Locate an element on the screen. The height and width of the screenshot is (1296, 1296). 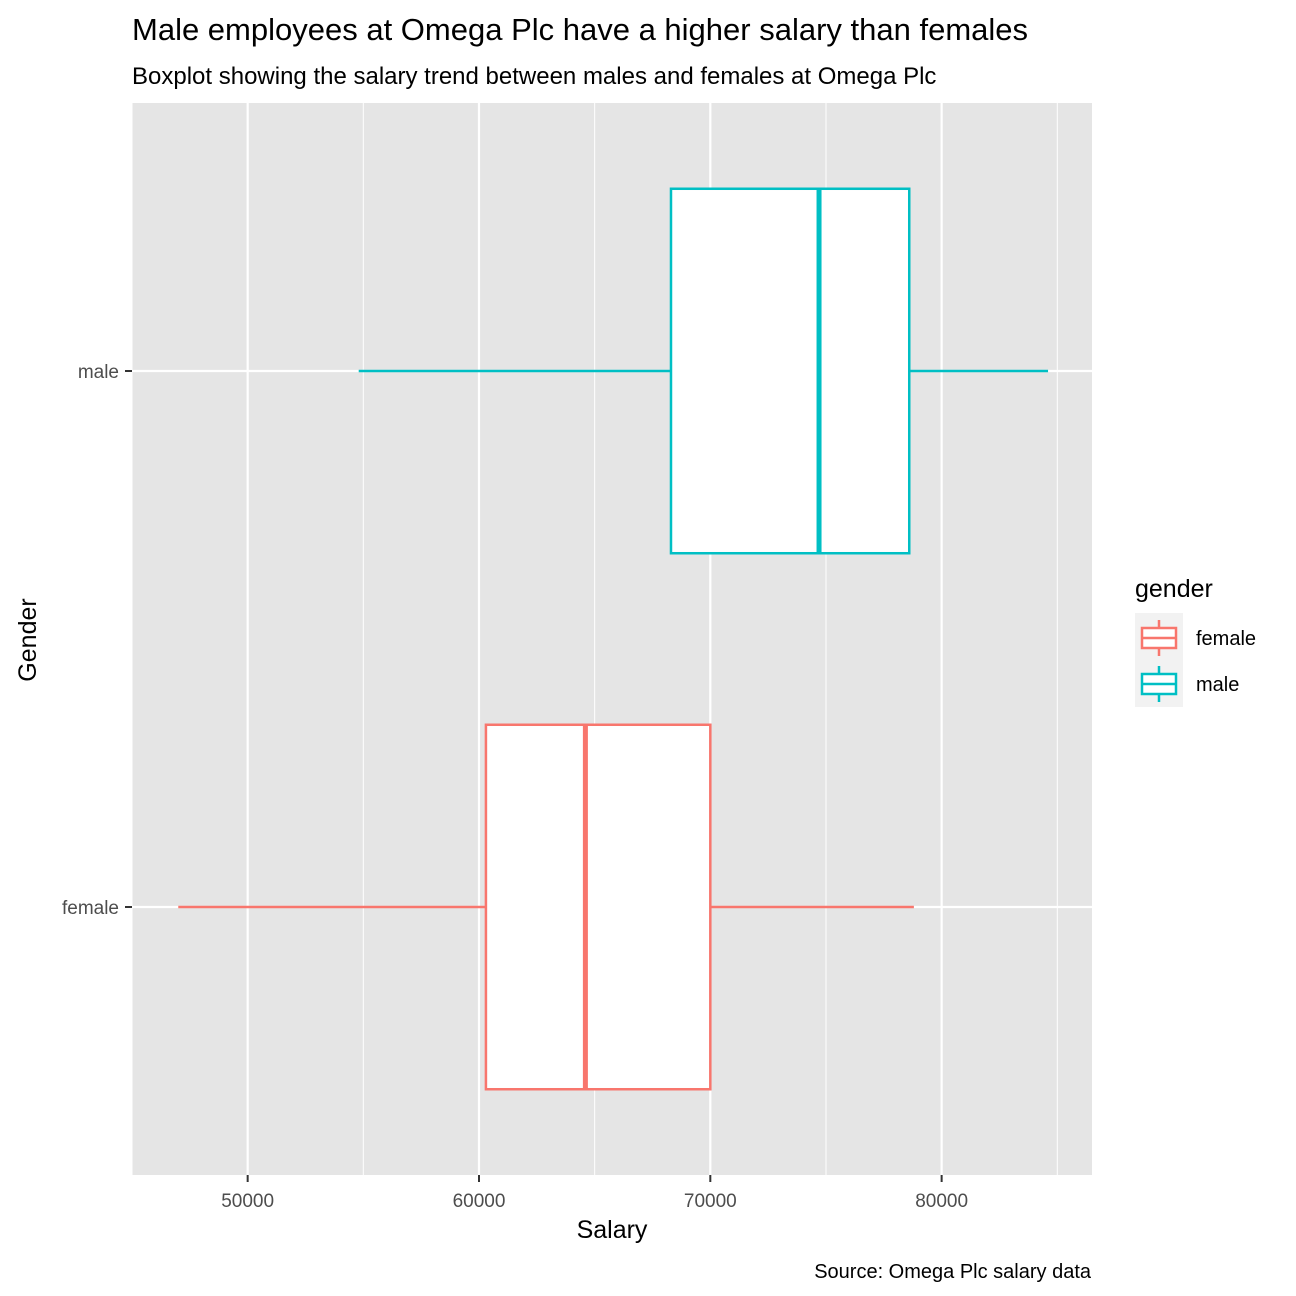
x-axis-title: Salary is located at coordinates (612, 1230).